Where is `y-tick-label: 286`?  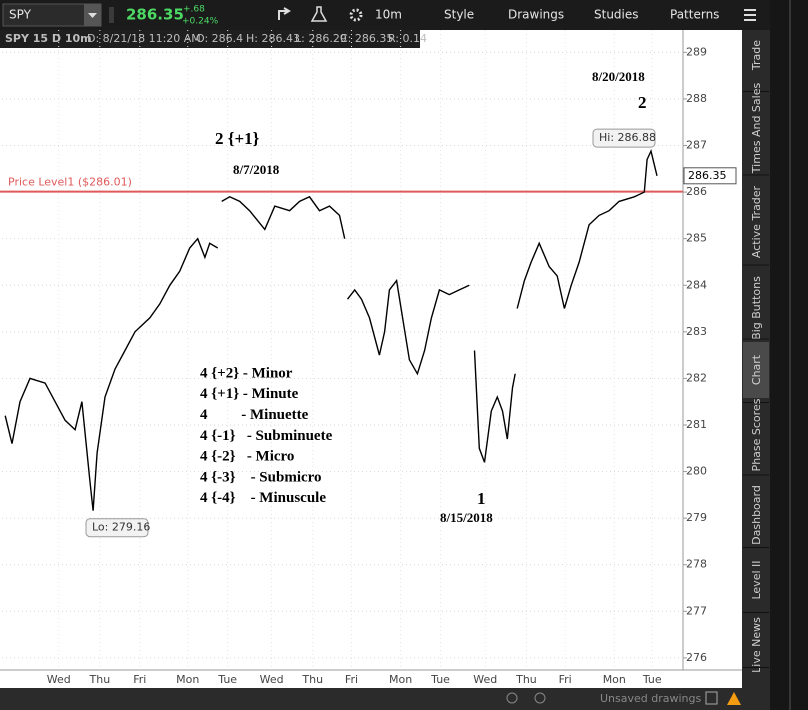
y-tick-label: 286 is located at coordinates (696, 191).